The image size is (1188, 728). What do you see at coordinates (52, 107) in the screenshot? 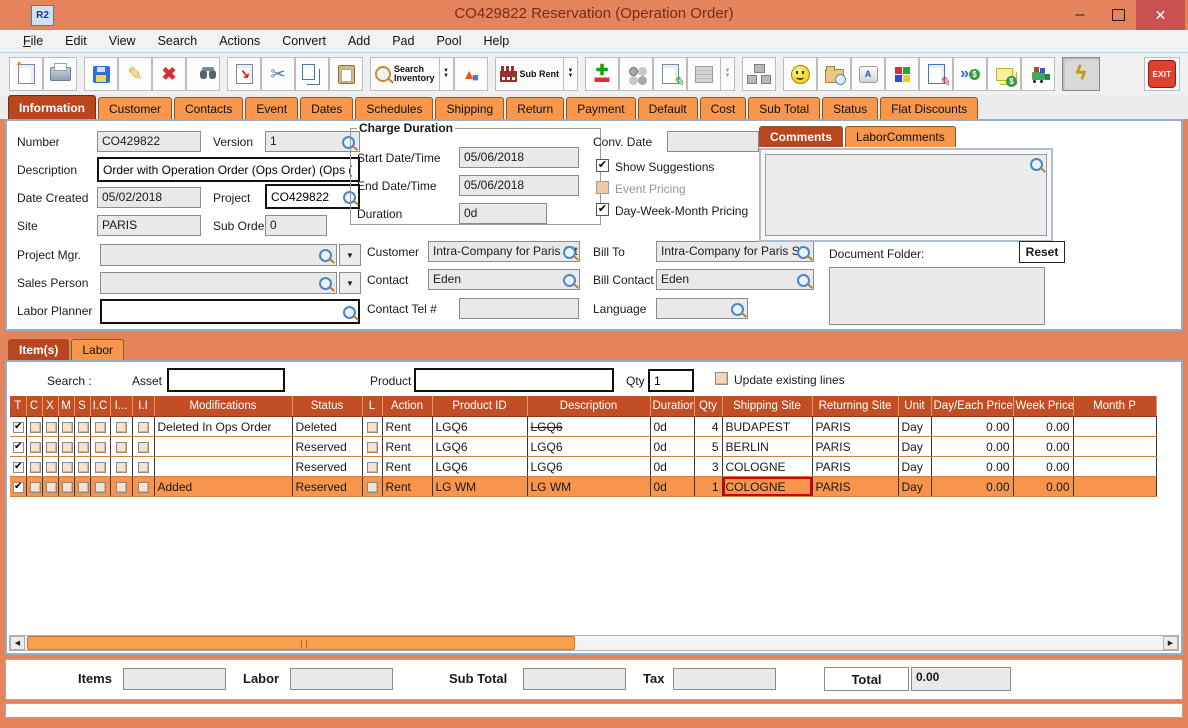
I see `tab-information: Information` at bounding box center [52, 107].